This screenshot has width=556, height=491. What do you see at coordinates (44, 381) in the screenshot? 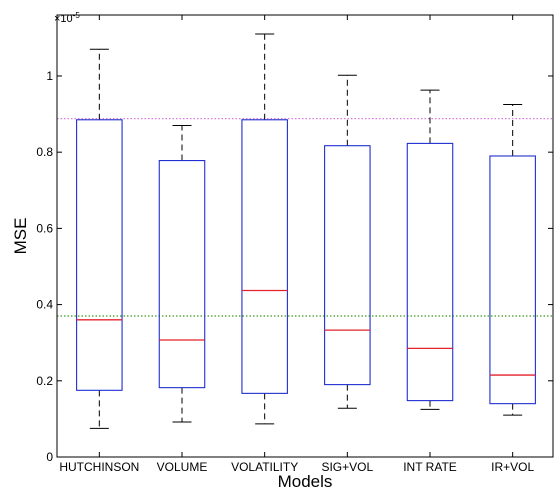
I see `y-tick-label: 0.2` at bounding box center [44, 381].